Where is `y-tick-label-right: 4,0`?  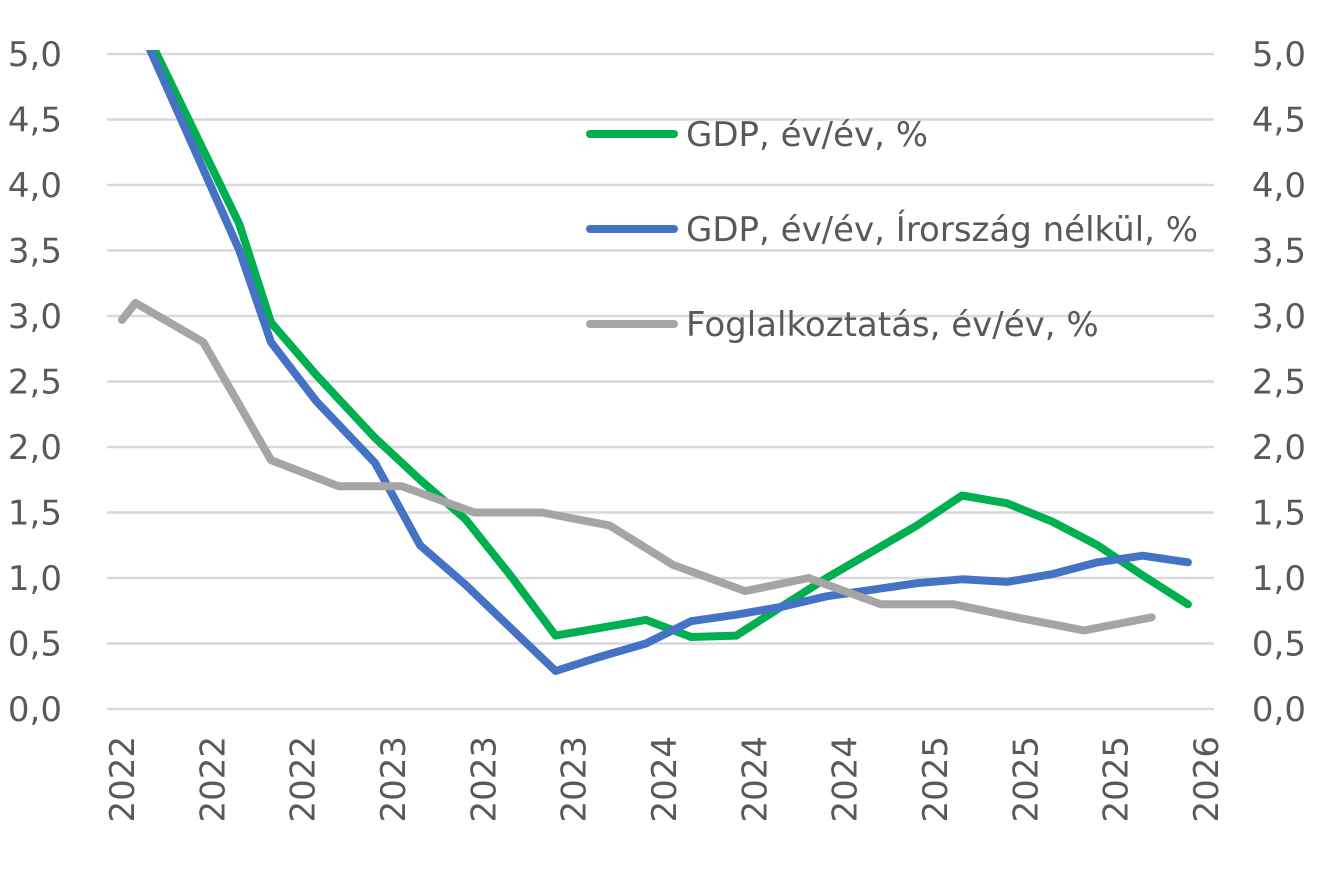 y-tick-label-right: 4,0 is located at coordinates (1279, 186).